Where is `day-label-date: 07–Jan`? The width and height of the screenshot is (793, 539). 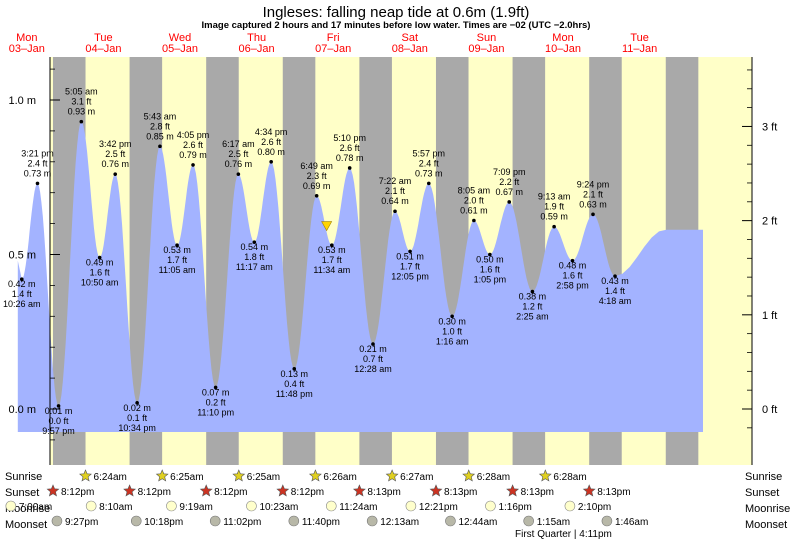
day-label-date: 07–Jan is located at coordinates (333, 49).